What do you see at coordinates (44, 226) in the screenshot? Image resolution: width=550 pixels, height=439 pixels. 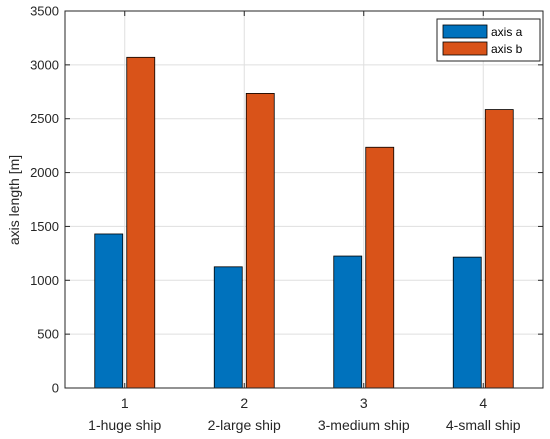 I see `y-tick-label: 1500` at bounding box center [44, 226].